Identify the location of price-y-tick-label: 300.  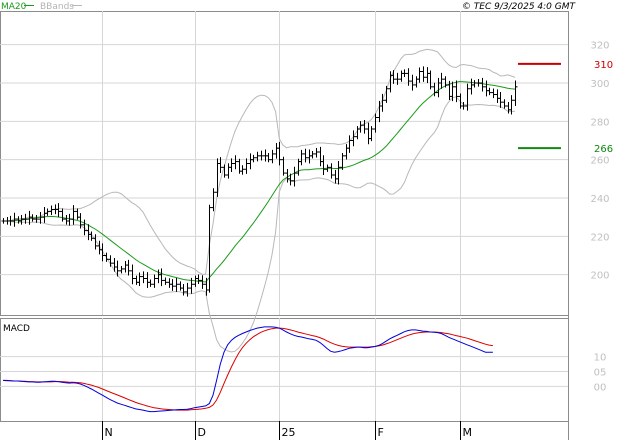
(599, 84).